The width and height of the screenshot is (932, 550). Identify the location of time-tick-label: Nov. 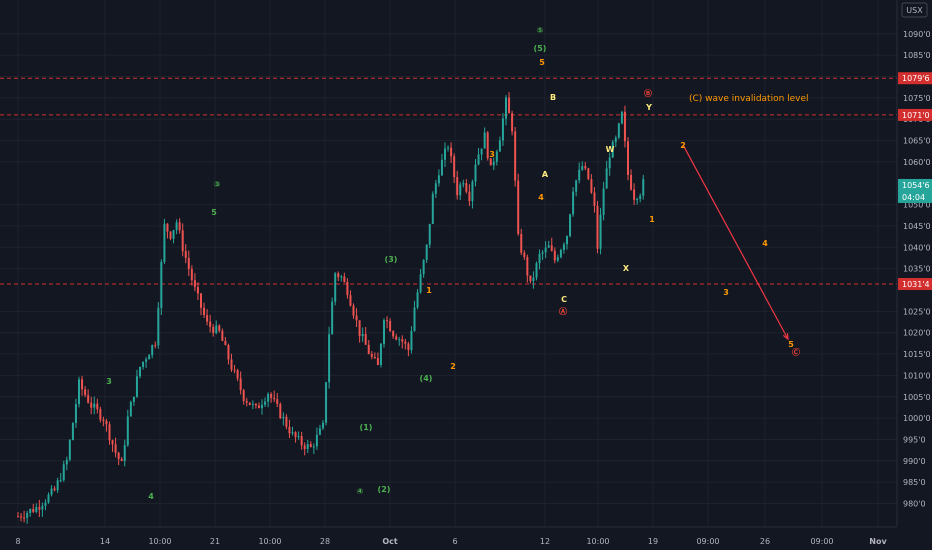
(878, 541).